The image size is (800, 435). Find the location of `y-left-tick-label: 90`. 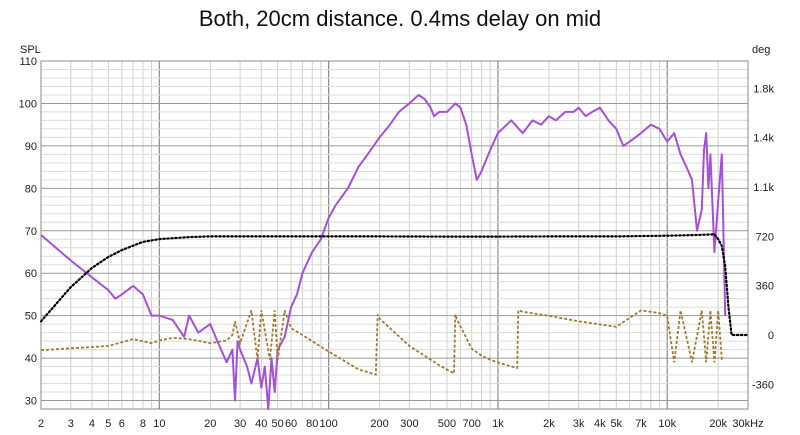

y-left-tick-label: 90 is located at coordinates (31, 147).